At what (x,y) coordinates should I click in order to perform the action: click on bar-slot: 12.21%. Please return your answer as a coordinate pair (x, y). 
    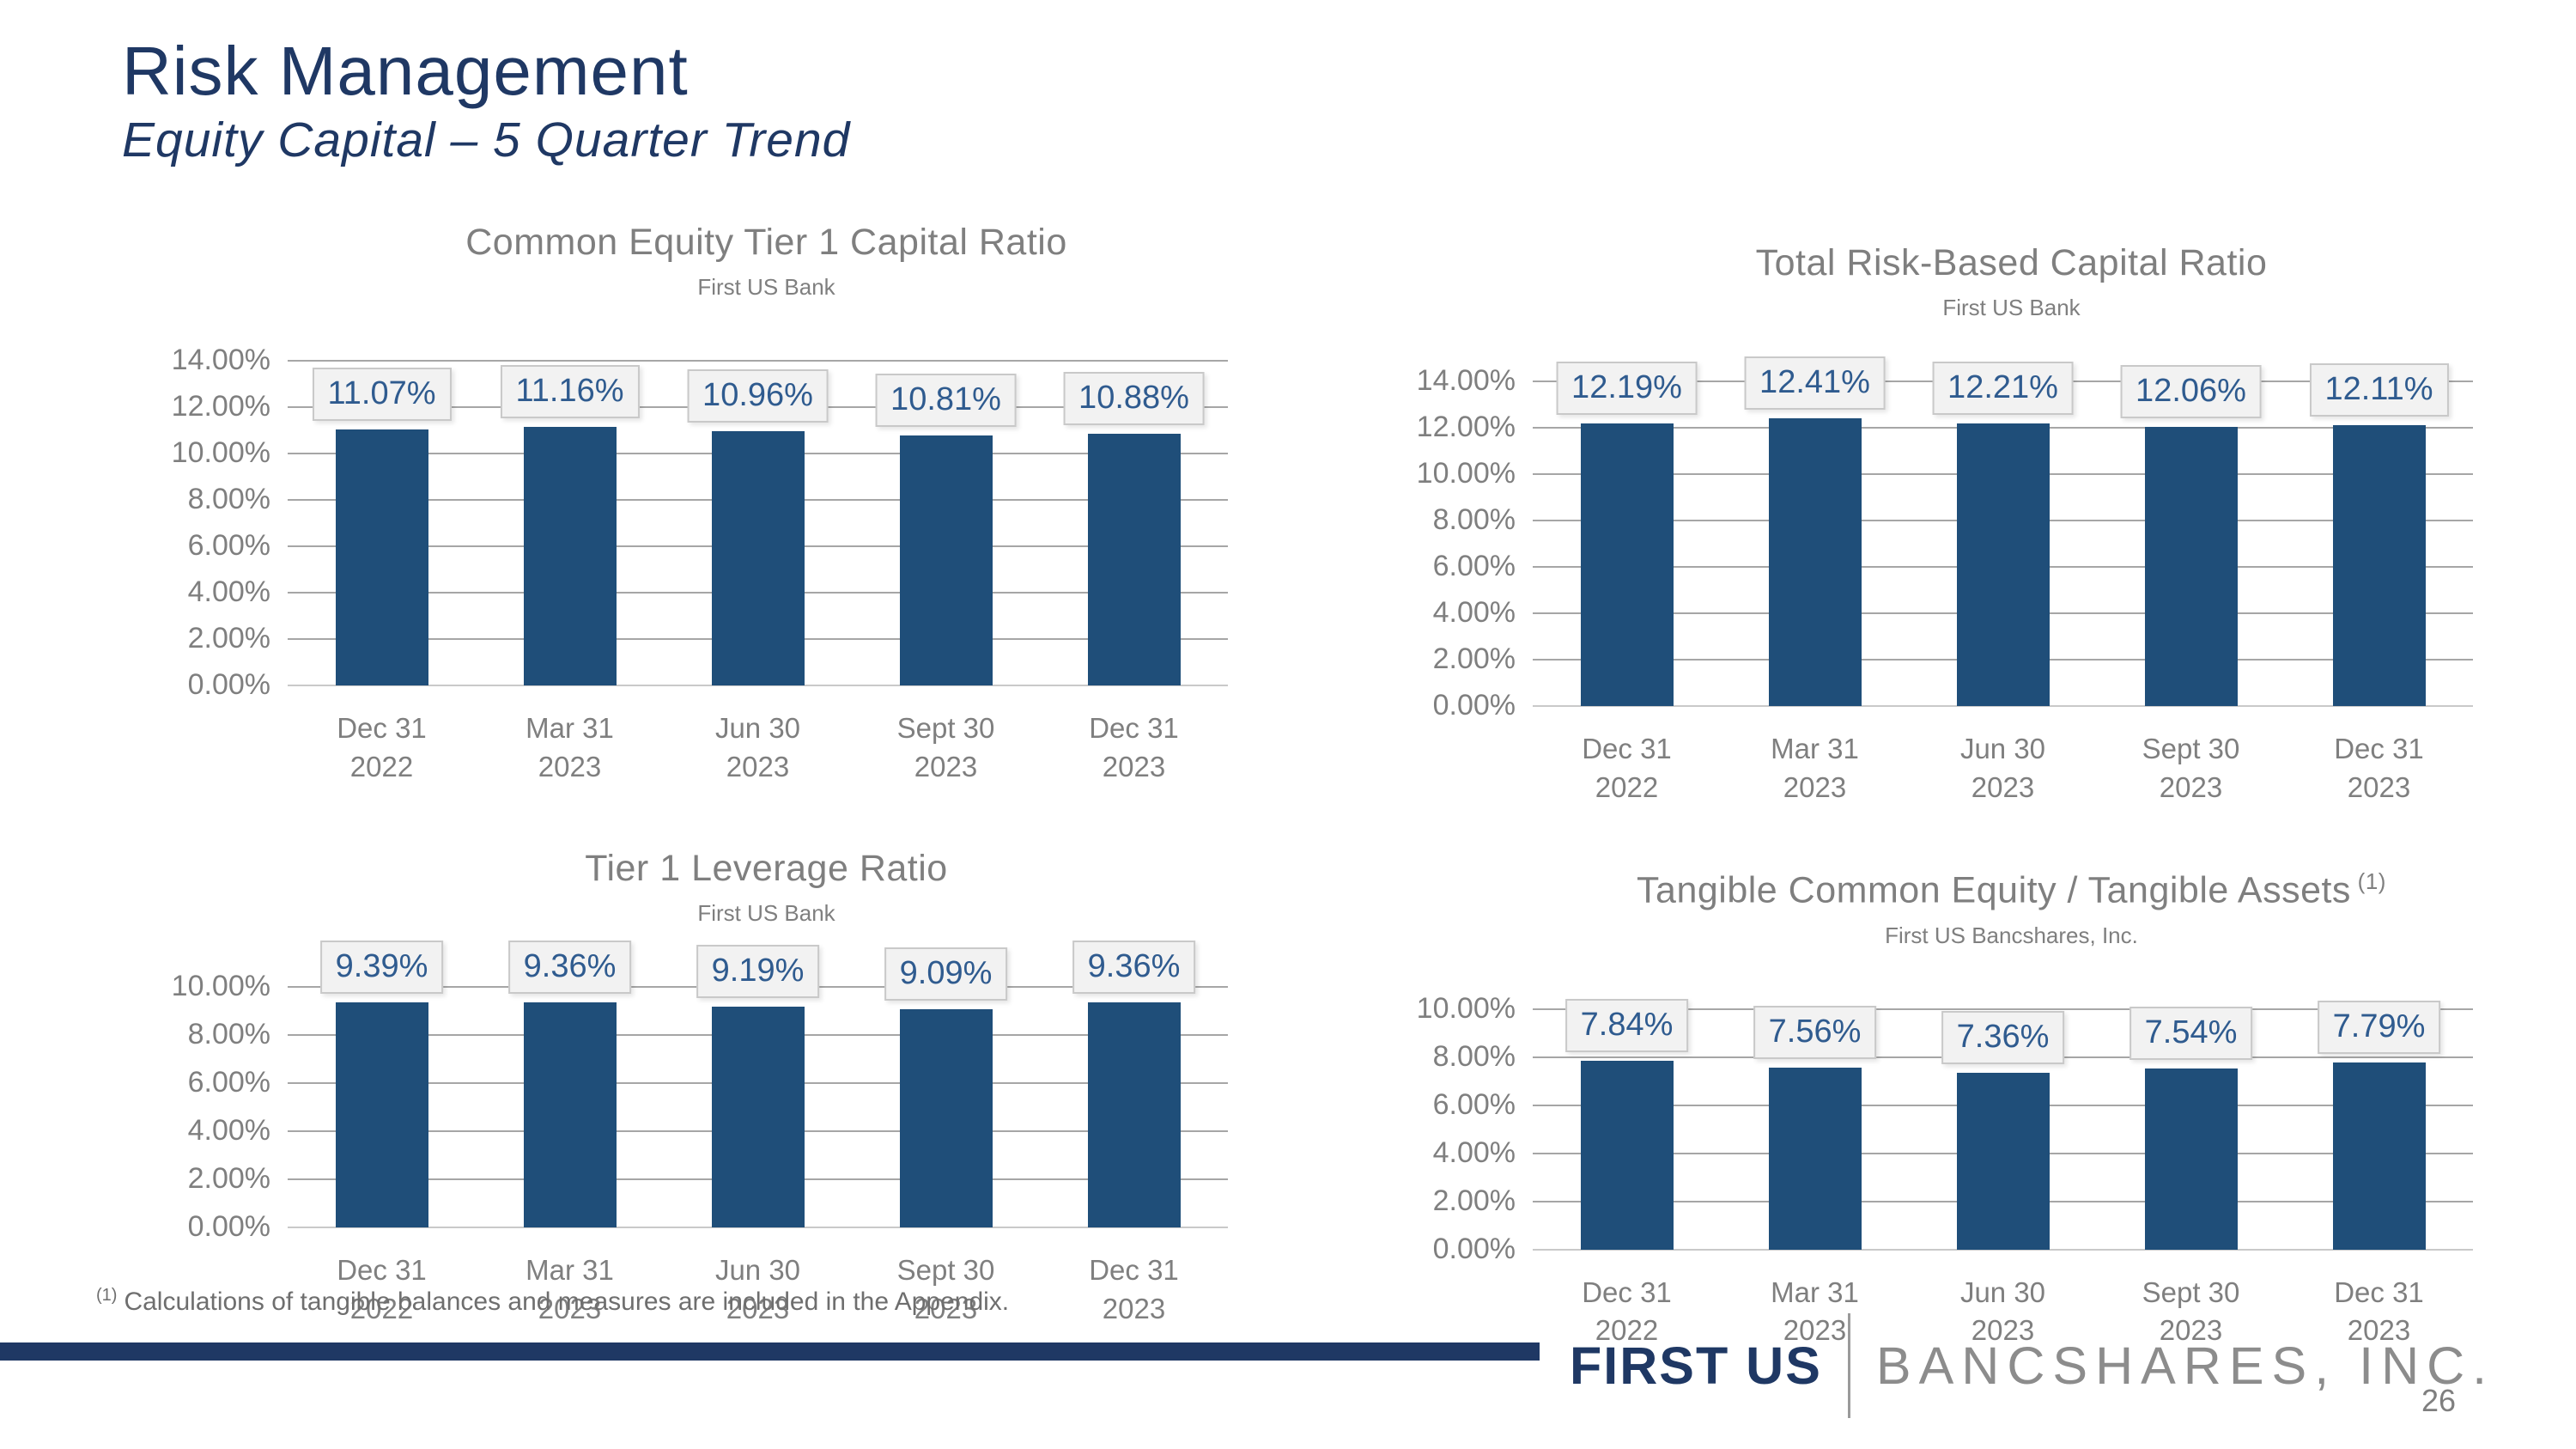
    Looking at the image, I should click on (2003, 534).